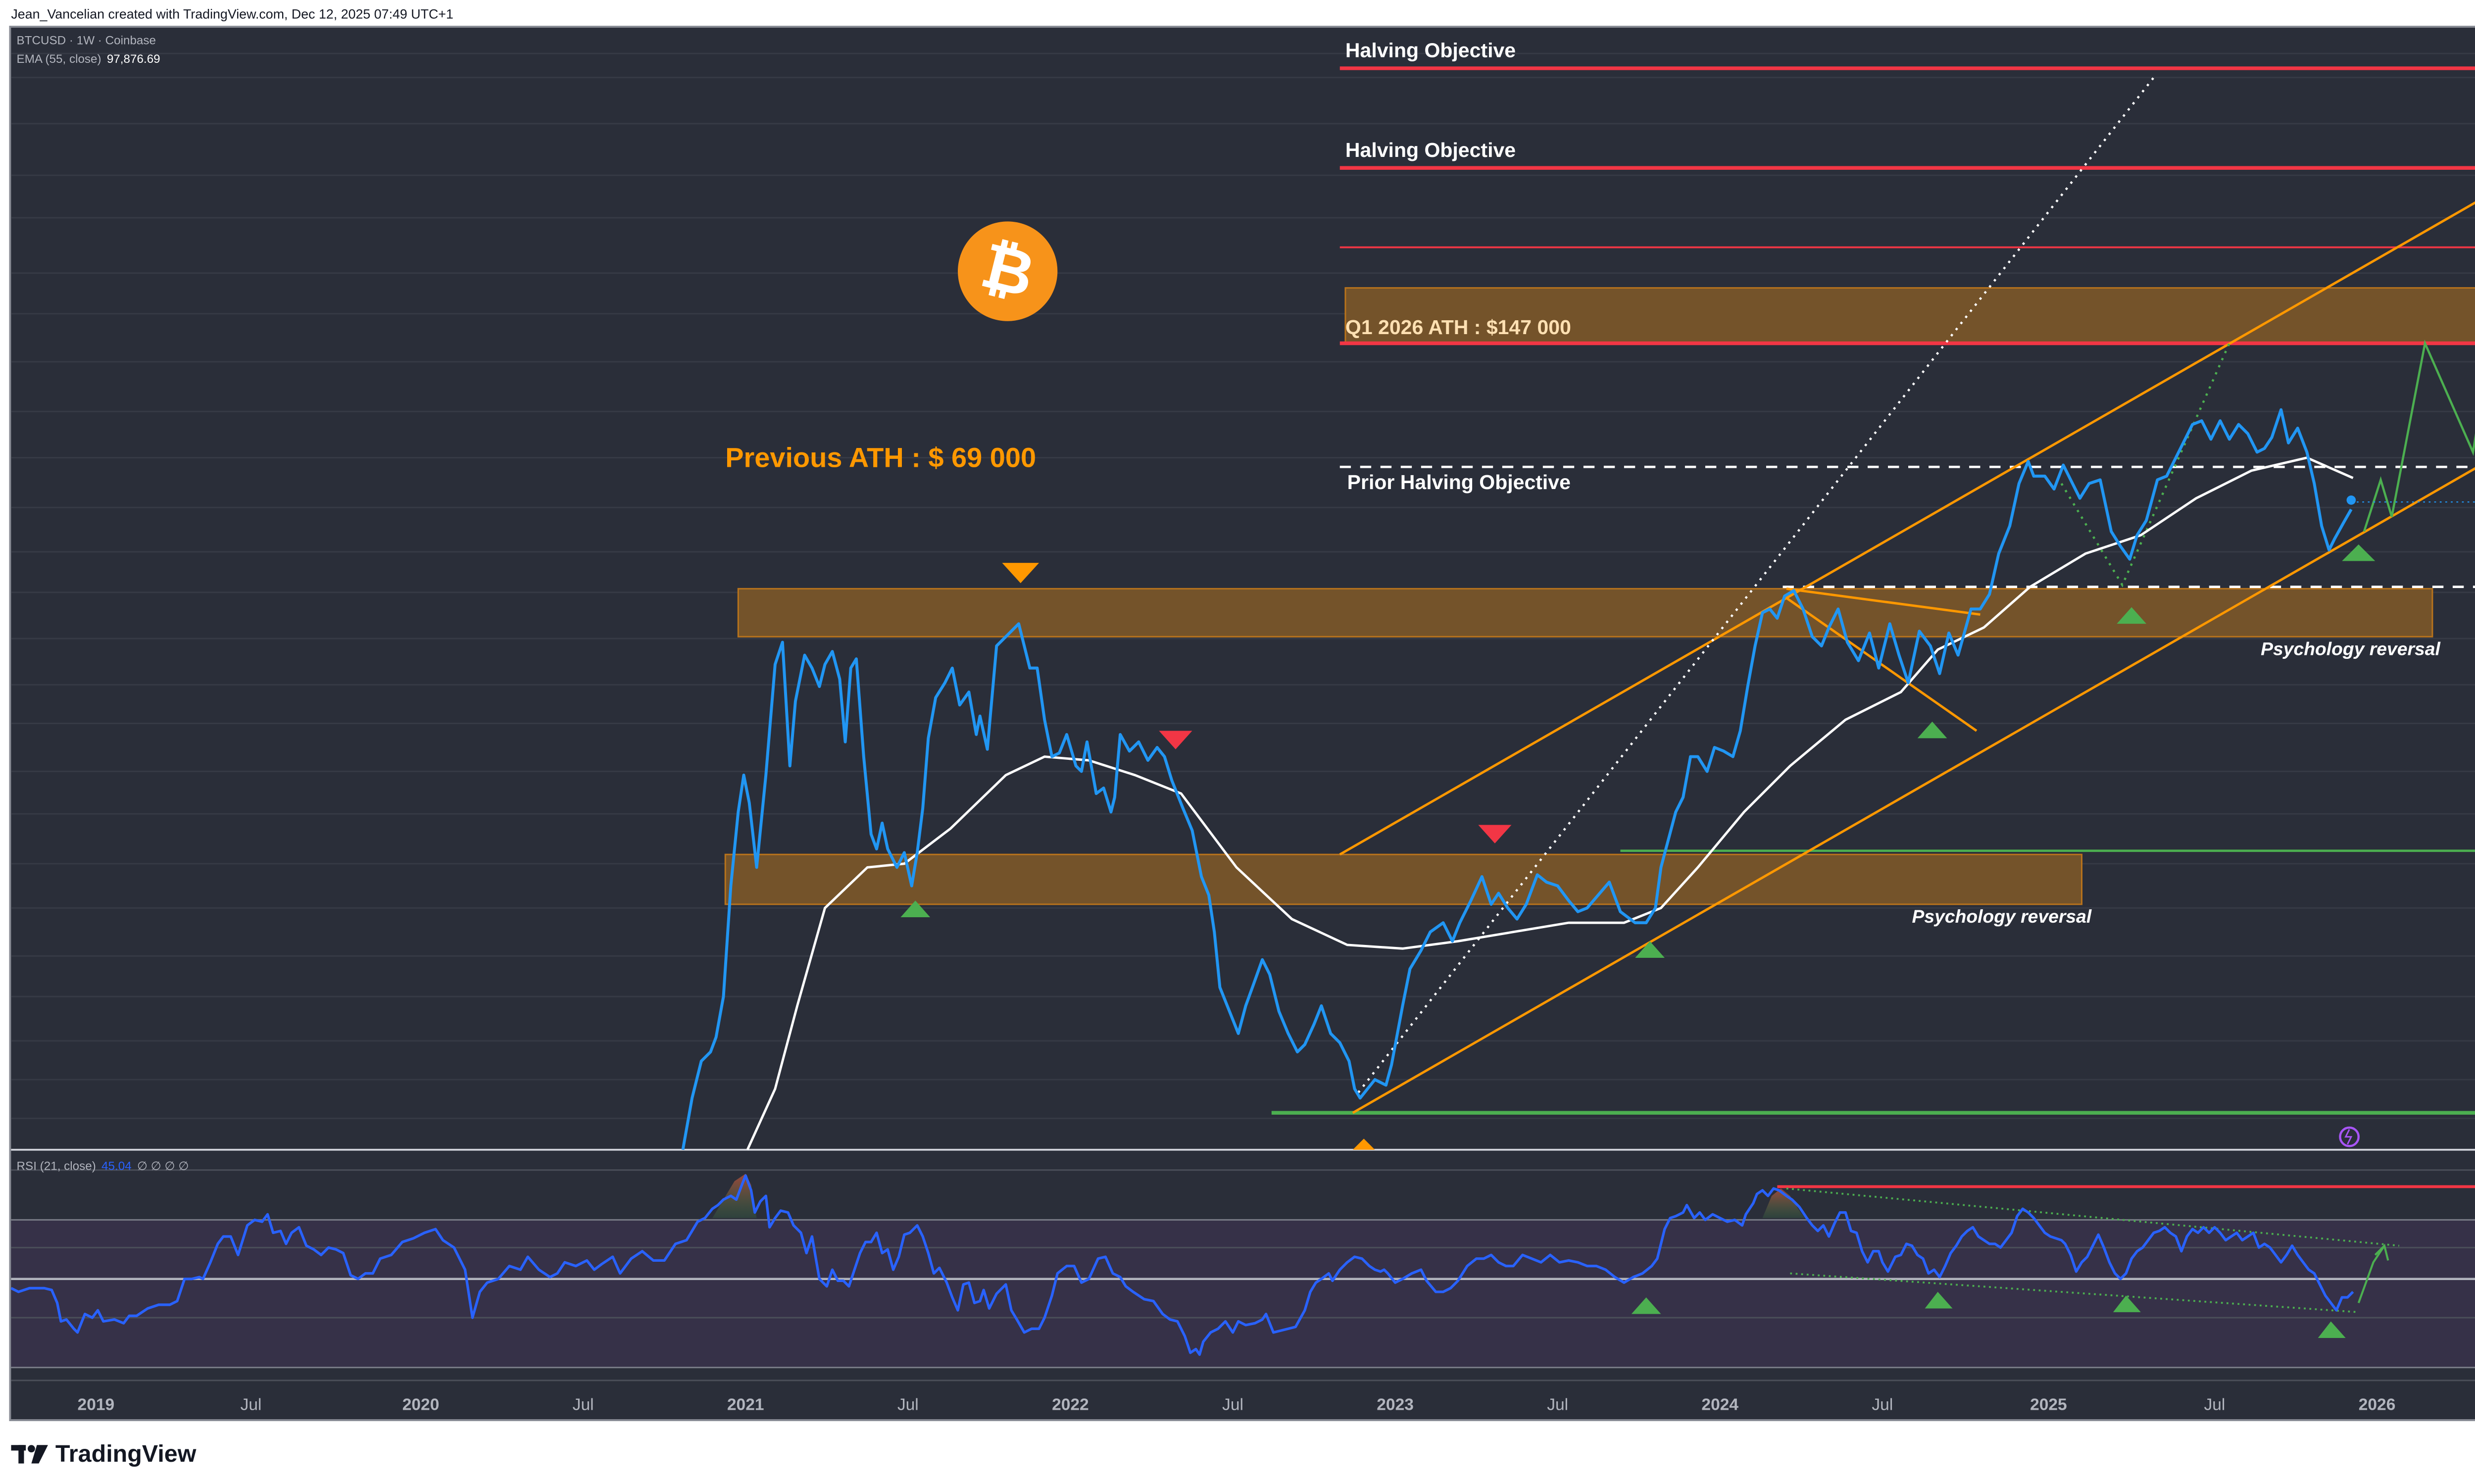  Describe the element at coordinates (1363, 1144) in the screenshot. I see `orange-triangle-bottom-icon` at that location.